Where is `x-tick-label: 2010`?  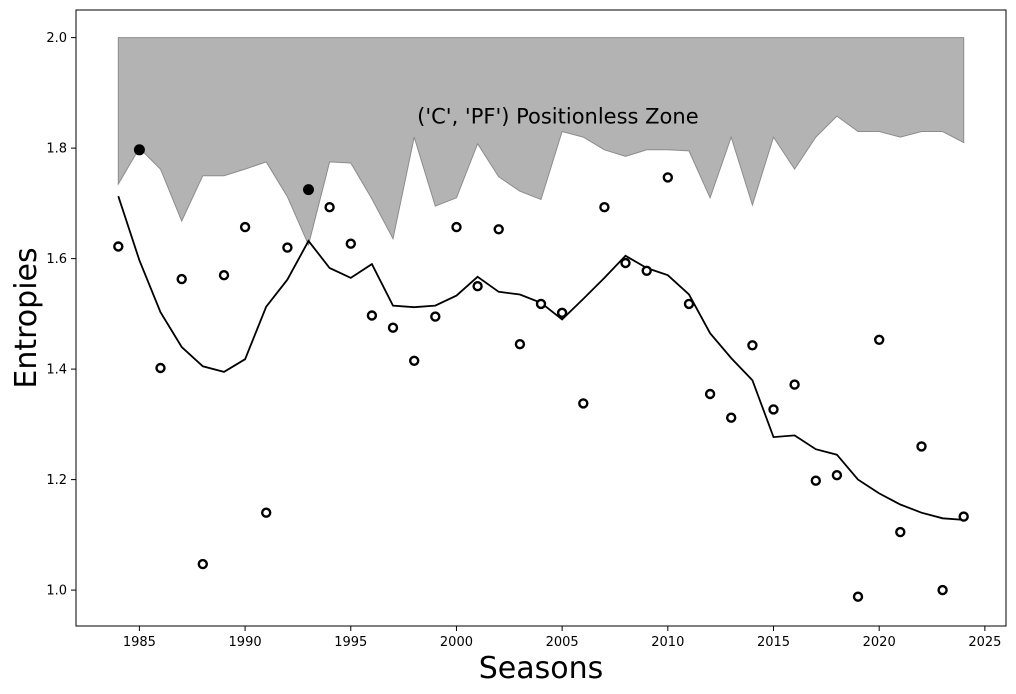
x-tick-label: 2010 is located at coordinates (667, 642).